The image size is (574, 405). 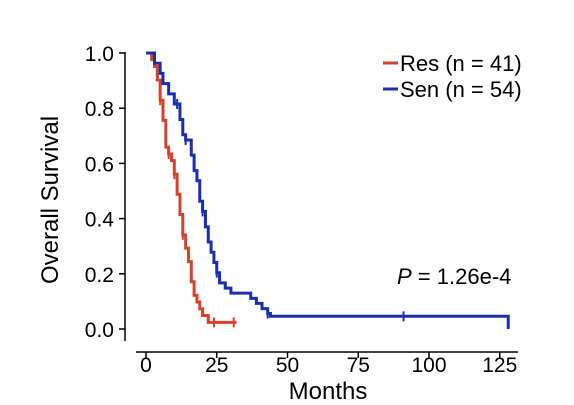 I want to click on x-tick-label: 125, so click(x=499, y=365).